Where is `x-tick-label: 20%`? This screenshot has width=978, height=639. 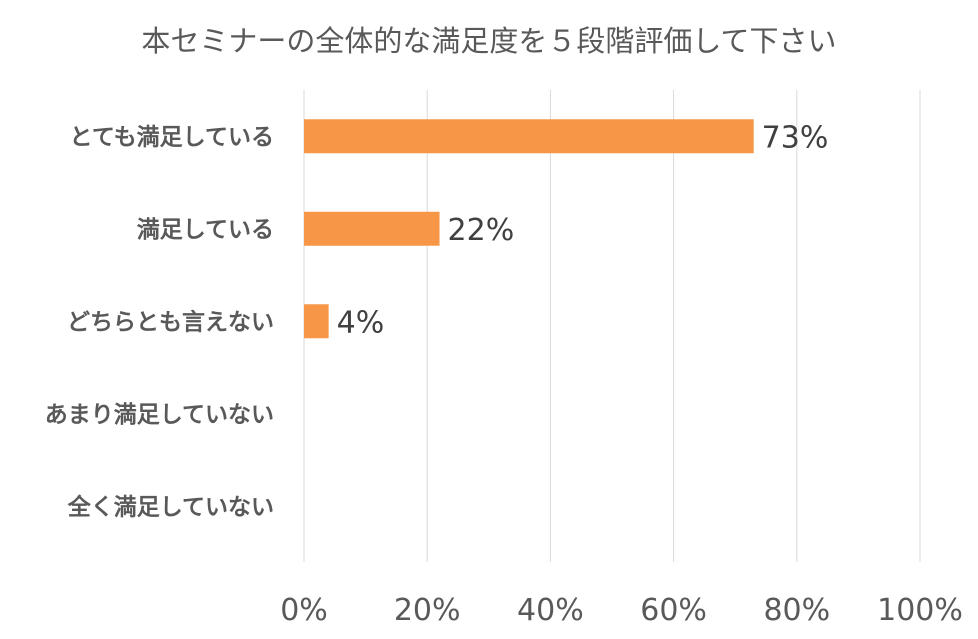 x-tick-label: 20% is located at coordinates (427, 610).